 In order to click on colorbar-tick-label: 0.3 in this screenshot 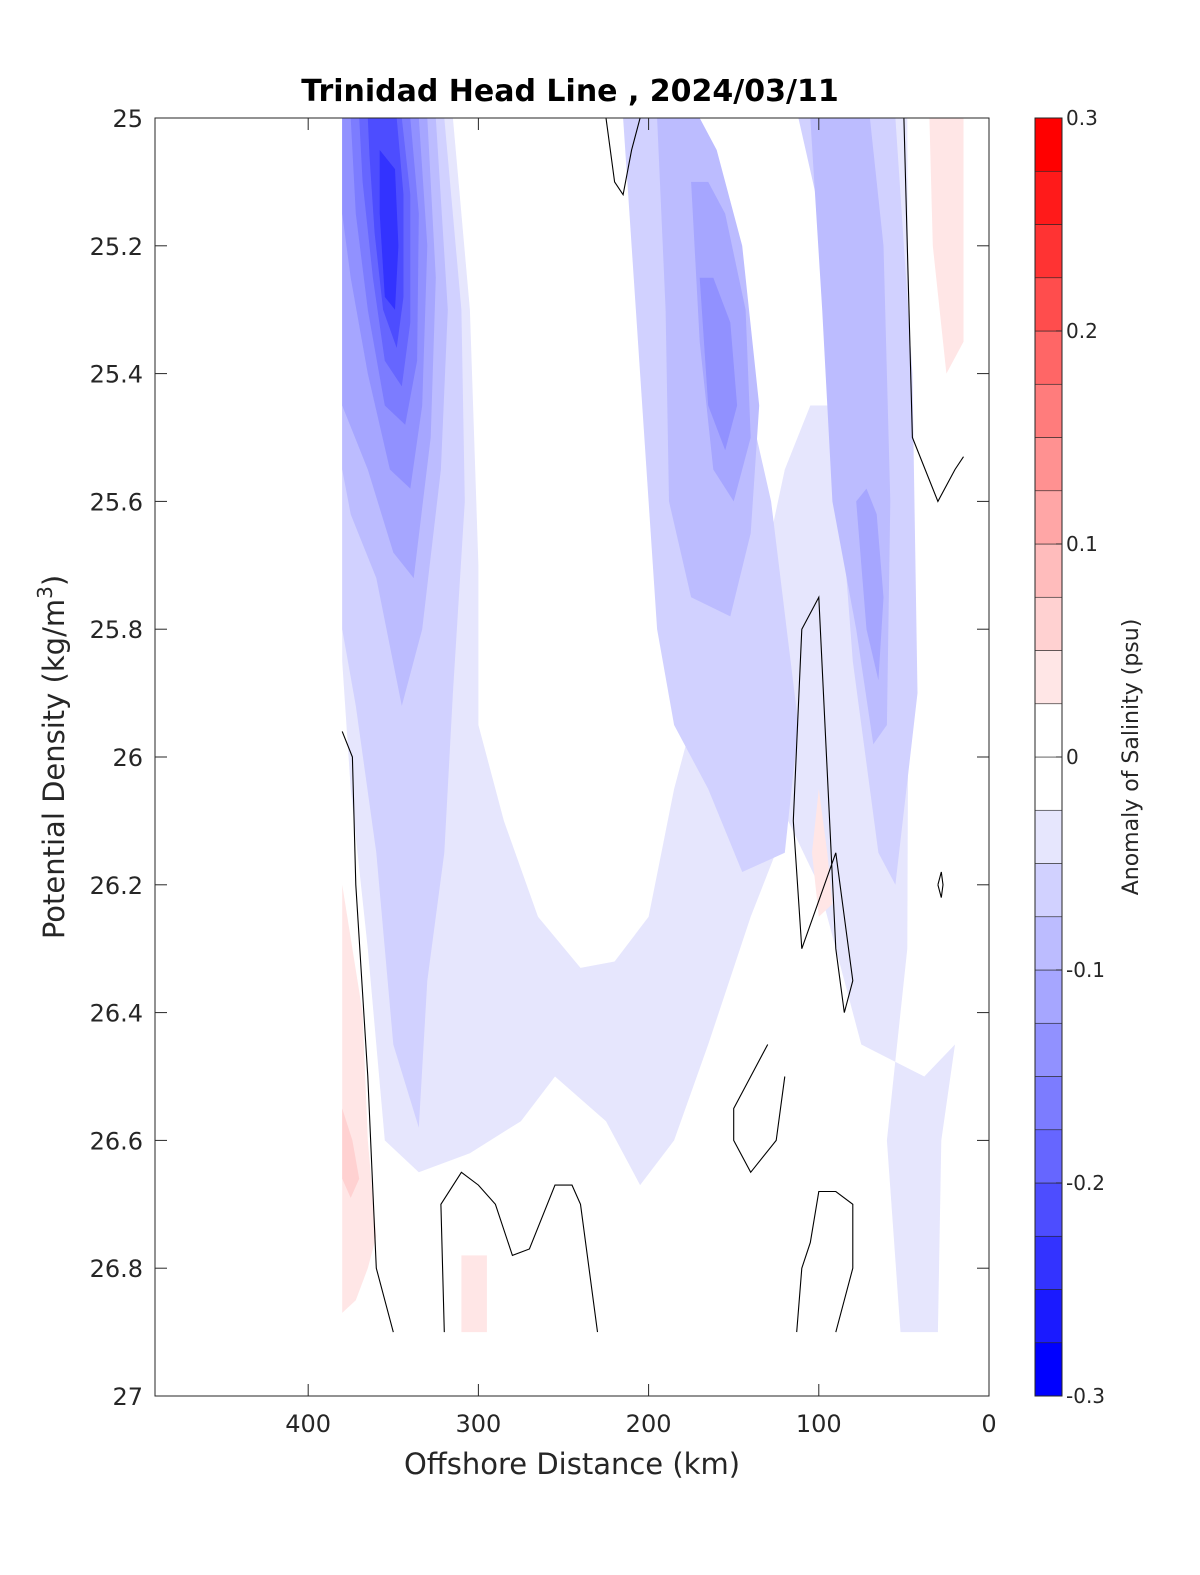, I will do `click(1082, 118)`.